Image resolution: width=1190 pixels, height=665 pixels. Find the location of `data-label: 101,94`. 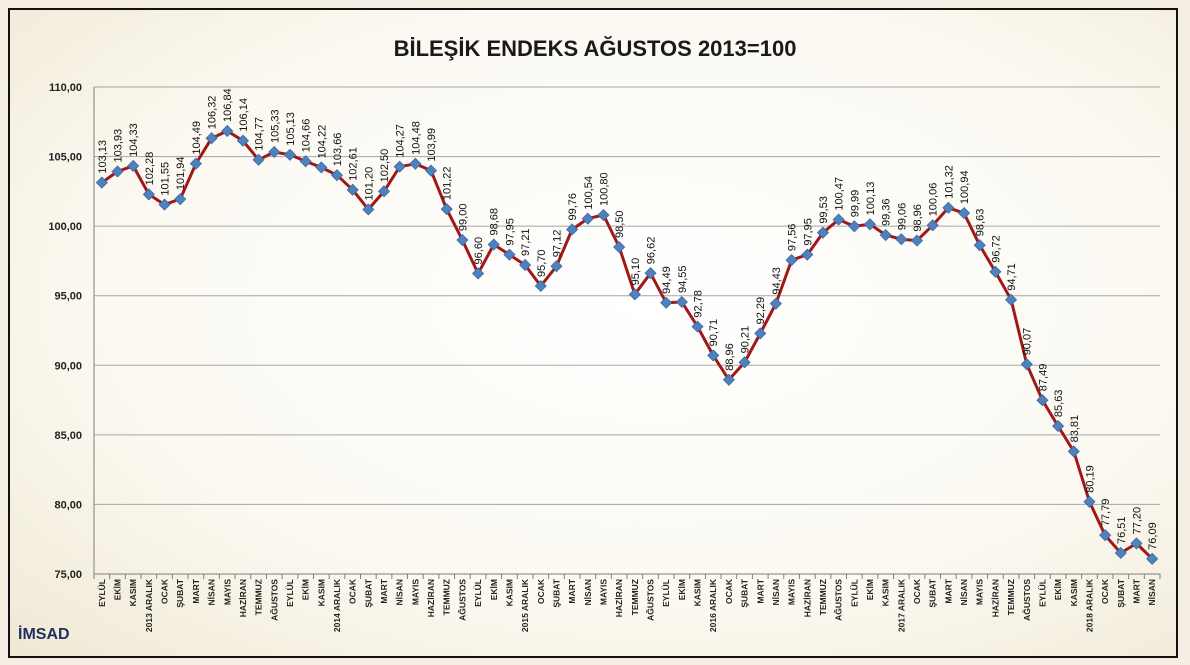

data-label: 101,94 is located at coordinates (181, 173).